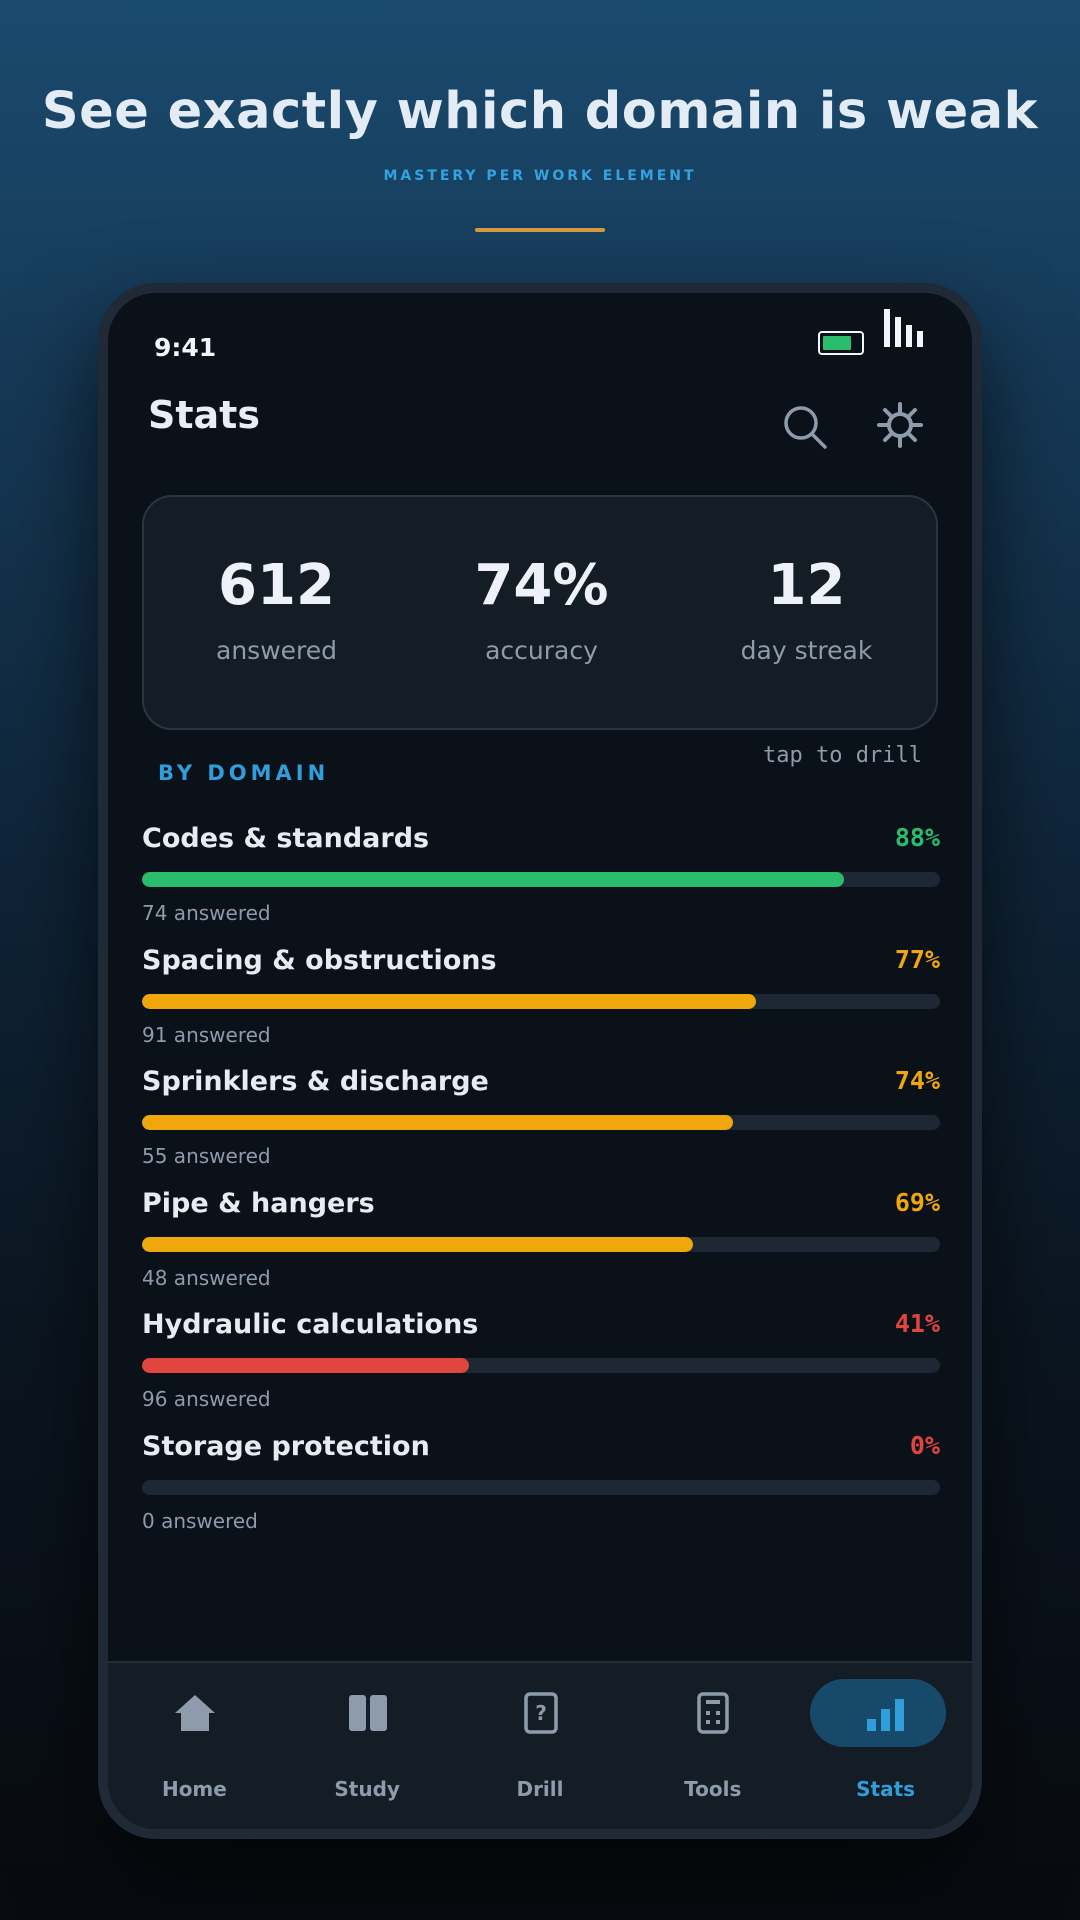 This screenshot has height=1920, width=1080. I want to click on stat-answered: 612 answered, so click(276, 581).